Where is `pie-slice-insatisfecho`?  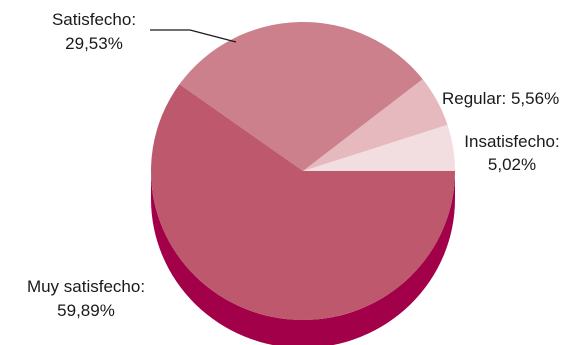 pie-slice-insatisfecho is located at coordinates (379, 147).